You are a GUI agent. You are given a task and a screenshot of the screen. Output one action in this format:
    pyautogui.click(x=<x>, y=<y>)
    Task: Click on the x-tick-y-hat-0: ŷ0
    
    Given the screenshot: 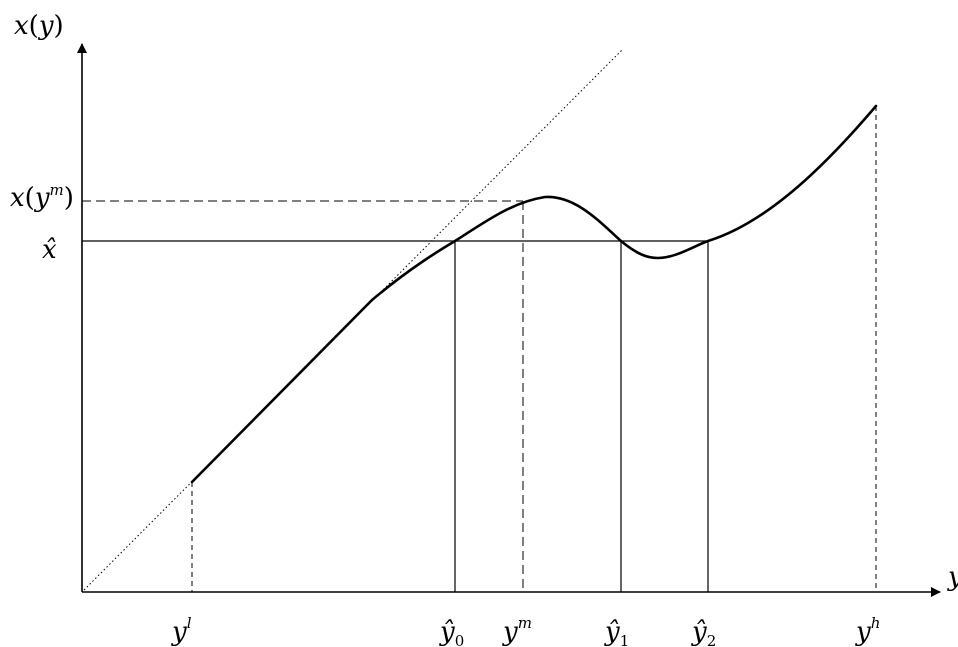 What is the action you would take?
    pyautogui.click(x=451, y=632)
    